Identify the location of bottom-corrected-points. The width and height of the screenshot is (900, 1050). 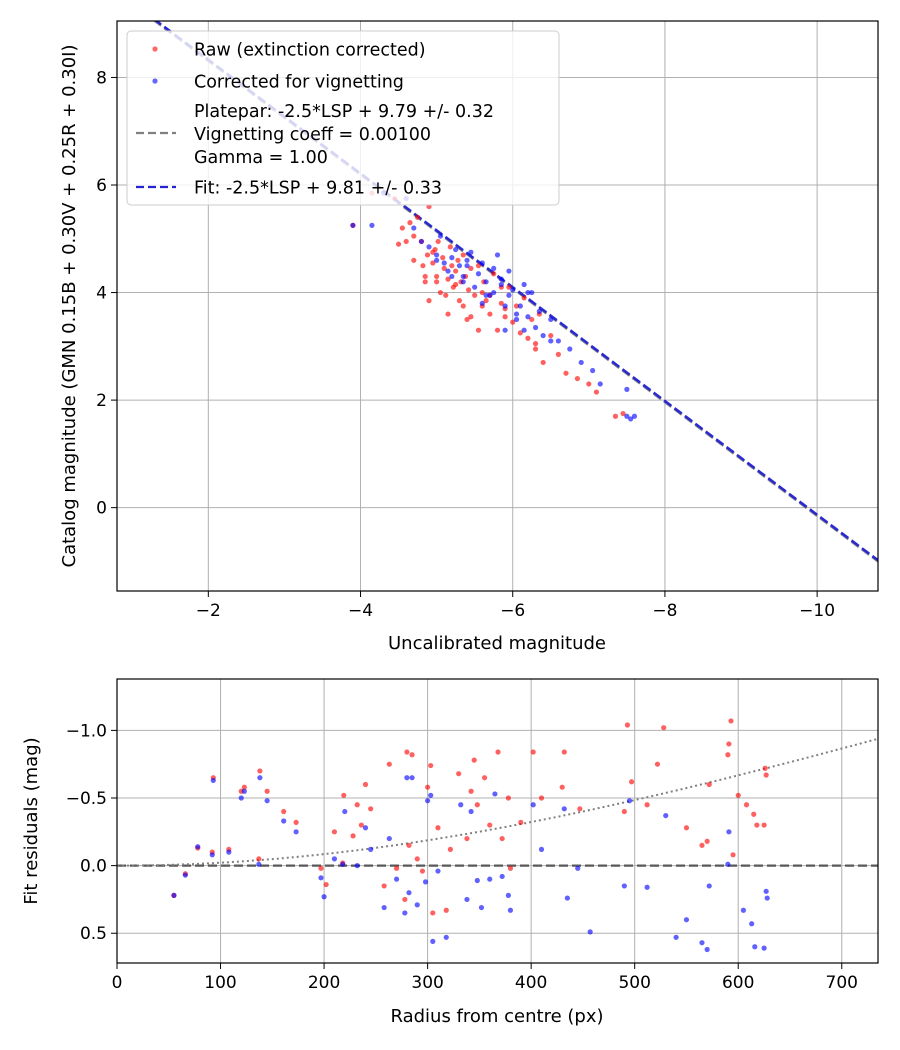
(470, 864).